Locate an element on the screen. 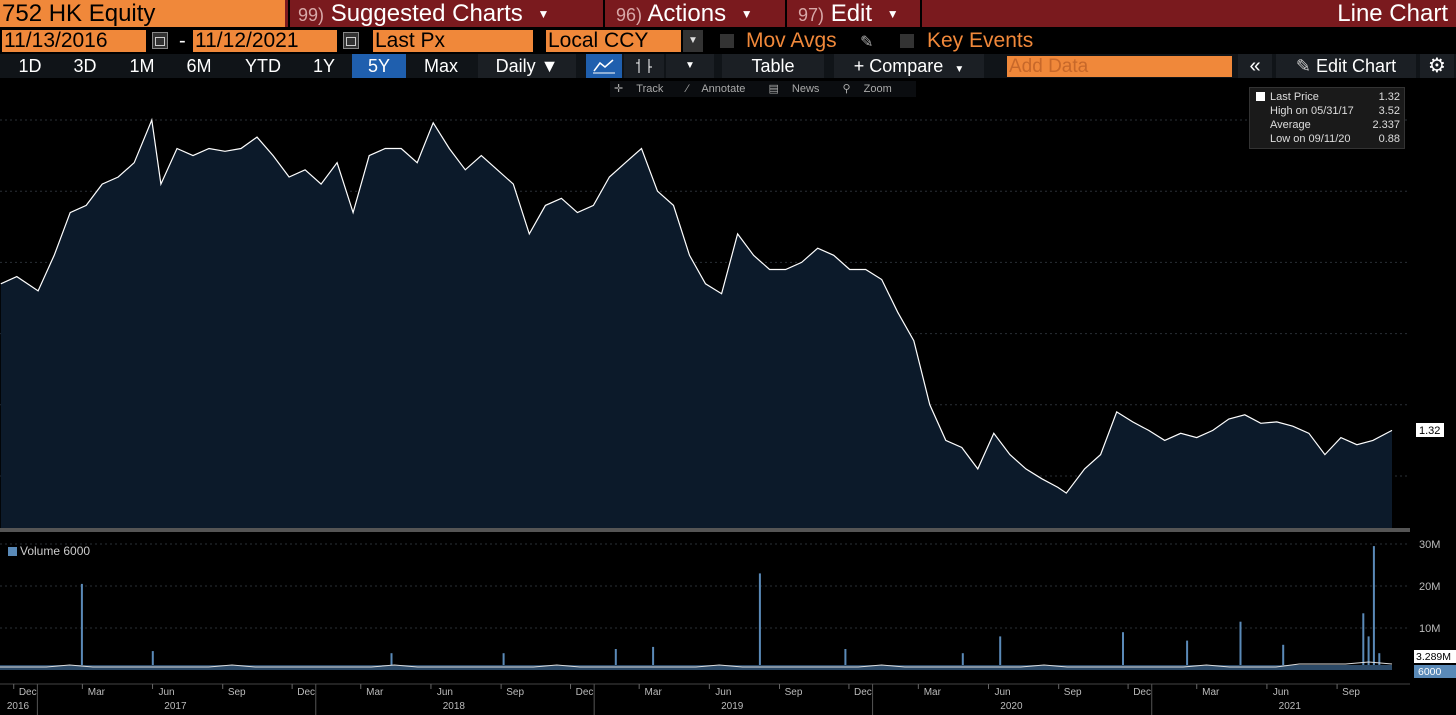  volume-y-tick-label: 30M is located at coordinates (1429, 545).